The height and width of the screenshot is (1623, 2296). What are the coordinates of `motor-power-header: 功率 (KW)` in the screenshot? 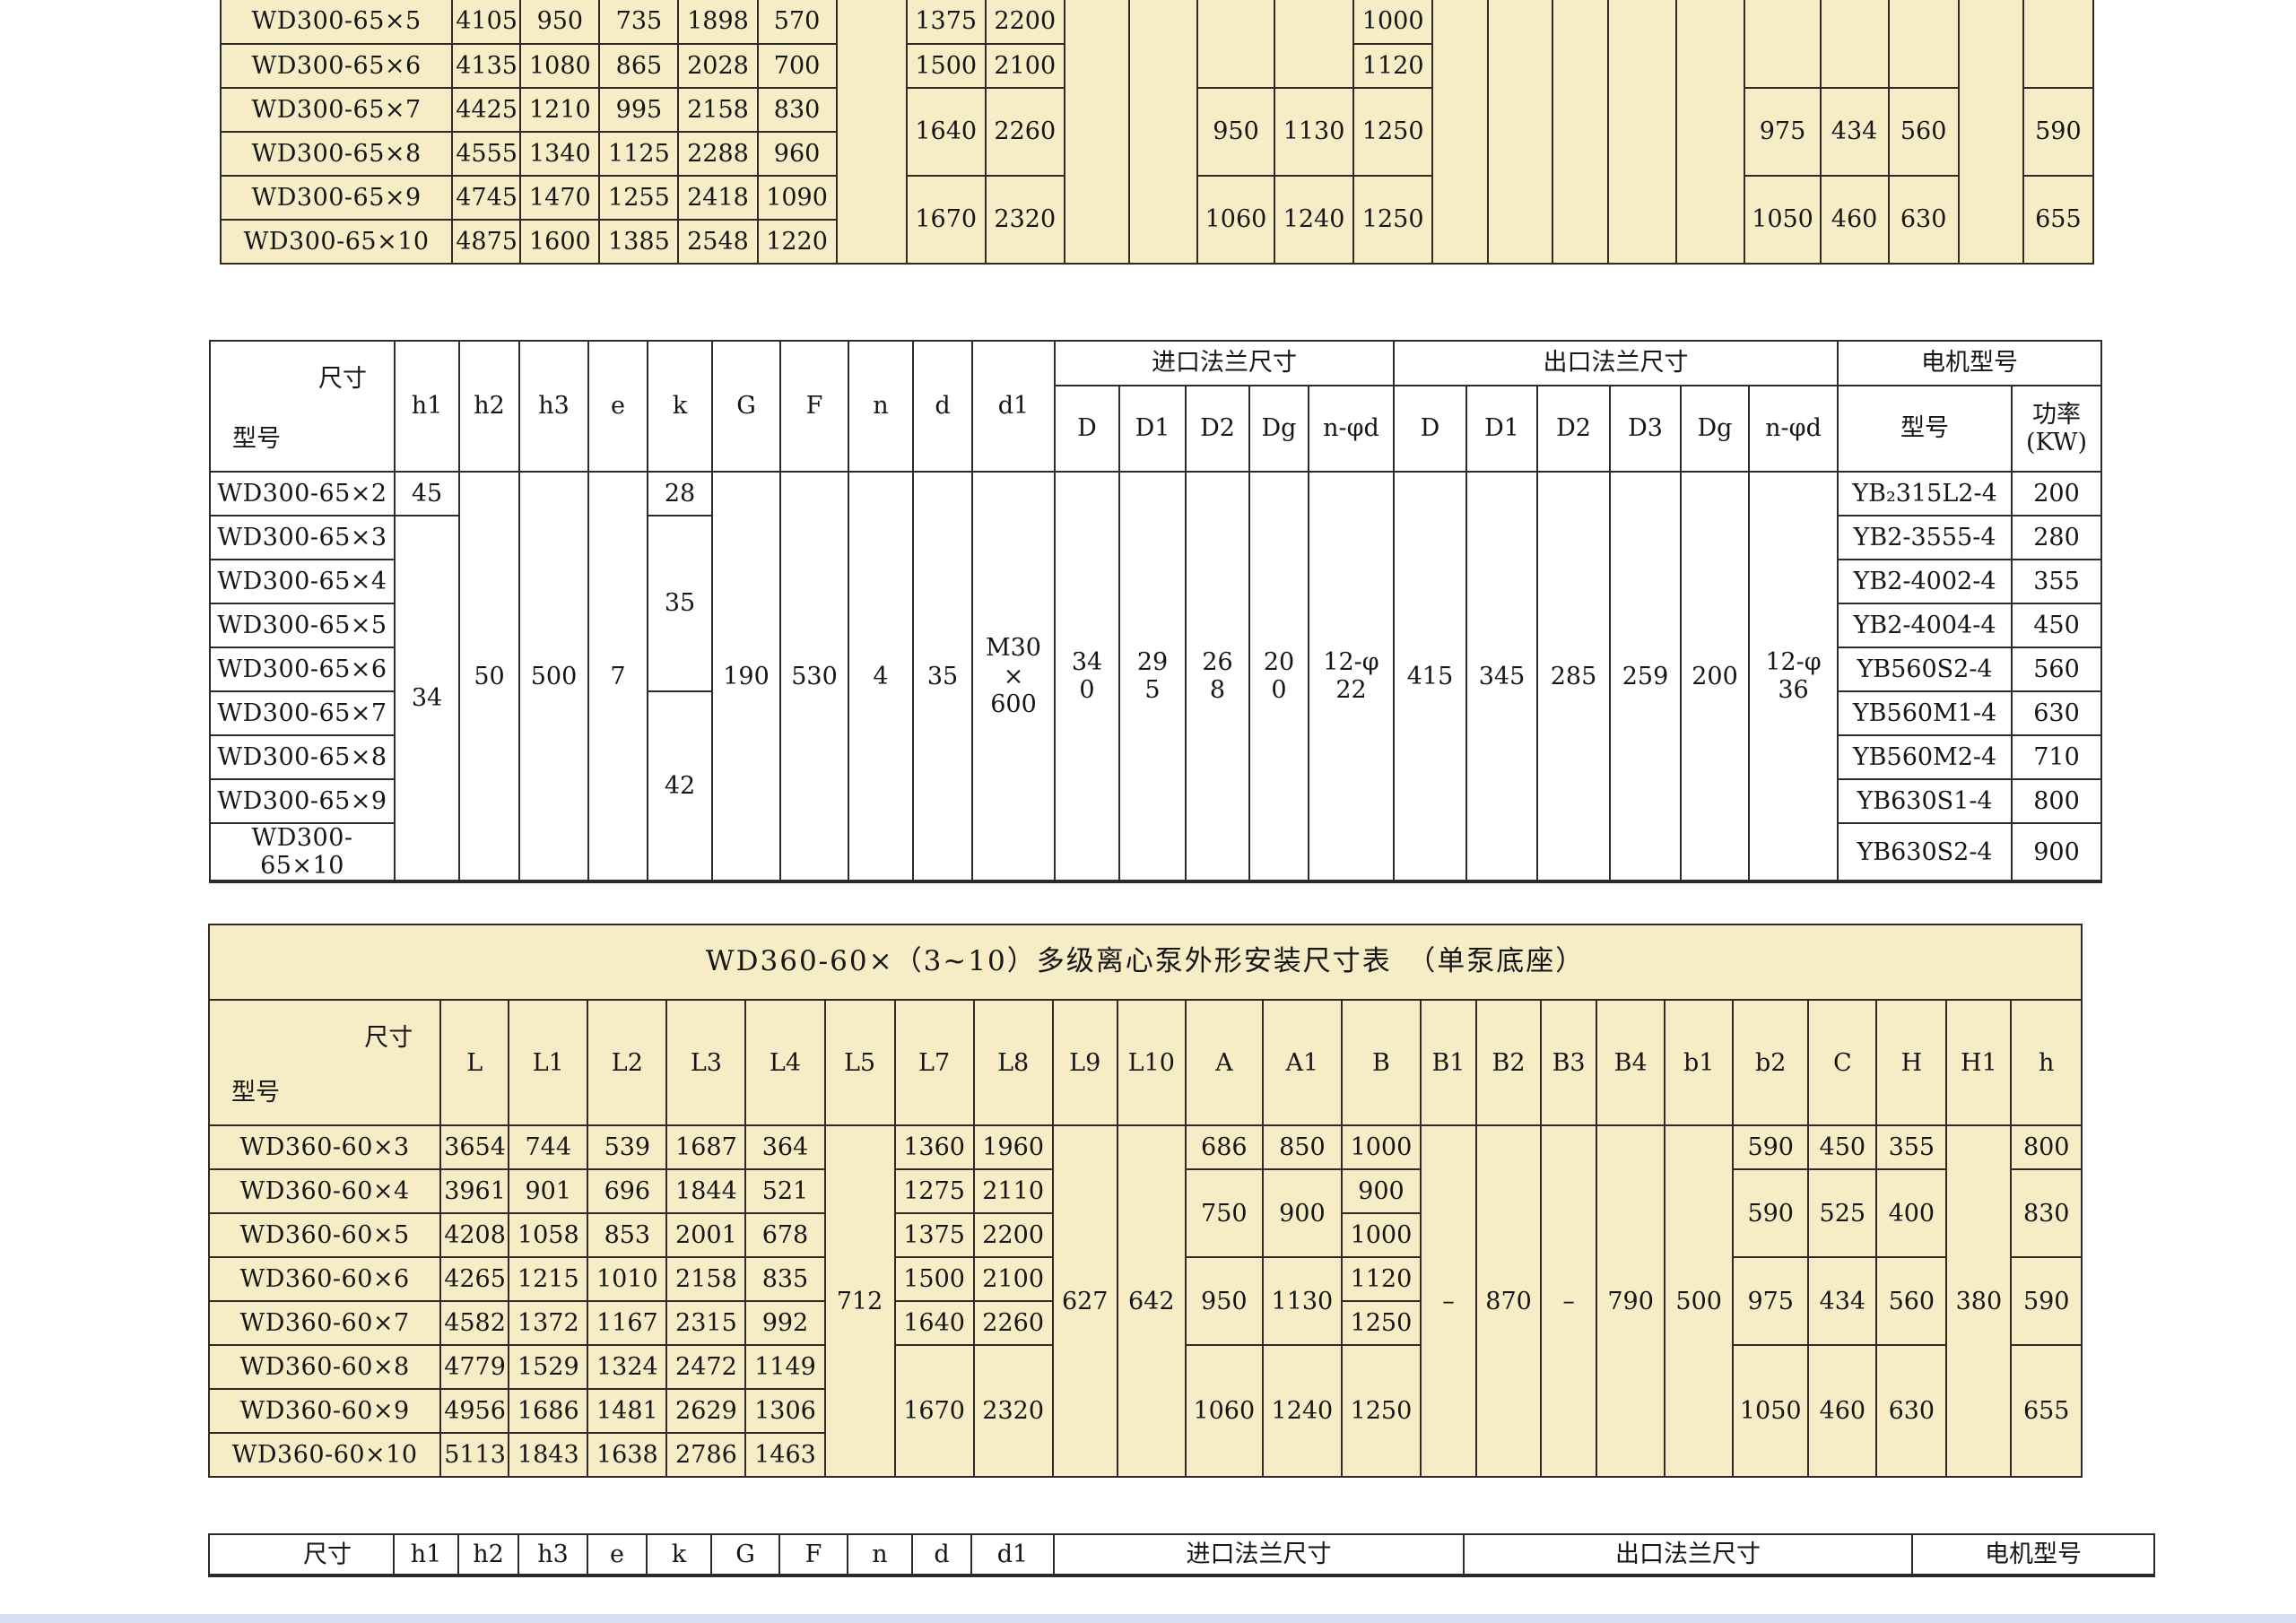 It's located at (2057, 429).